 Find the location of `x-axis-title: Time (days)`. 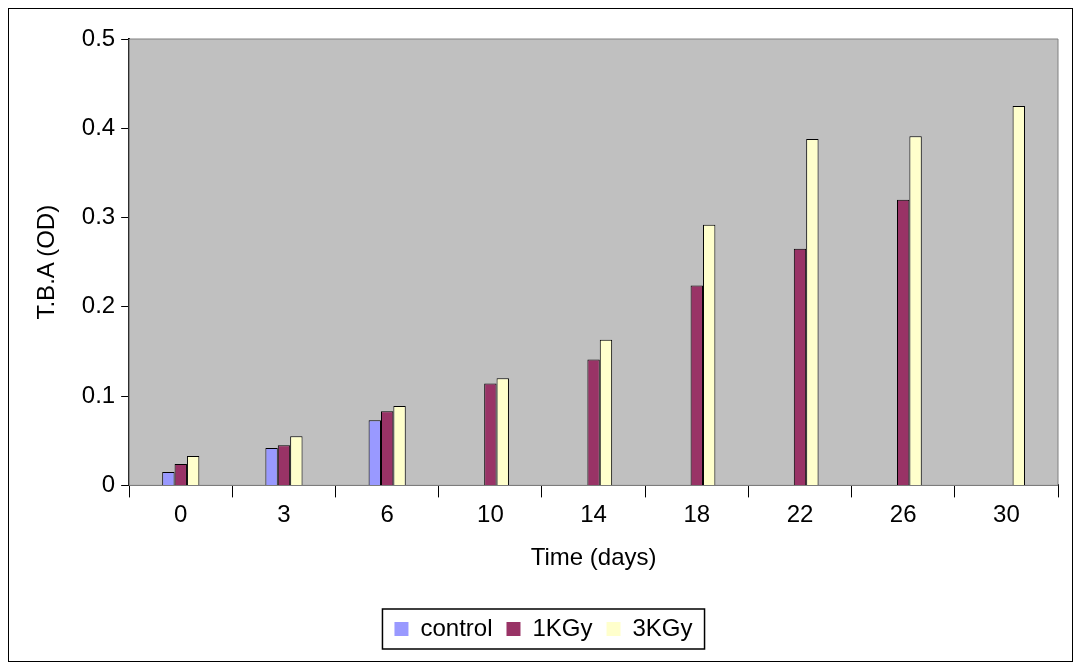

x-axis-title: Time (days) is located at coordinates (593, 557).